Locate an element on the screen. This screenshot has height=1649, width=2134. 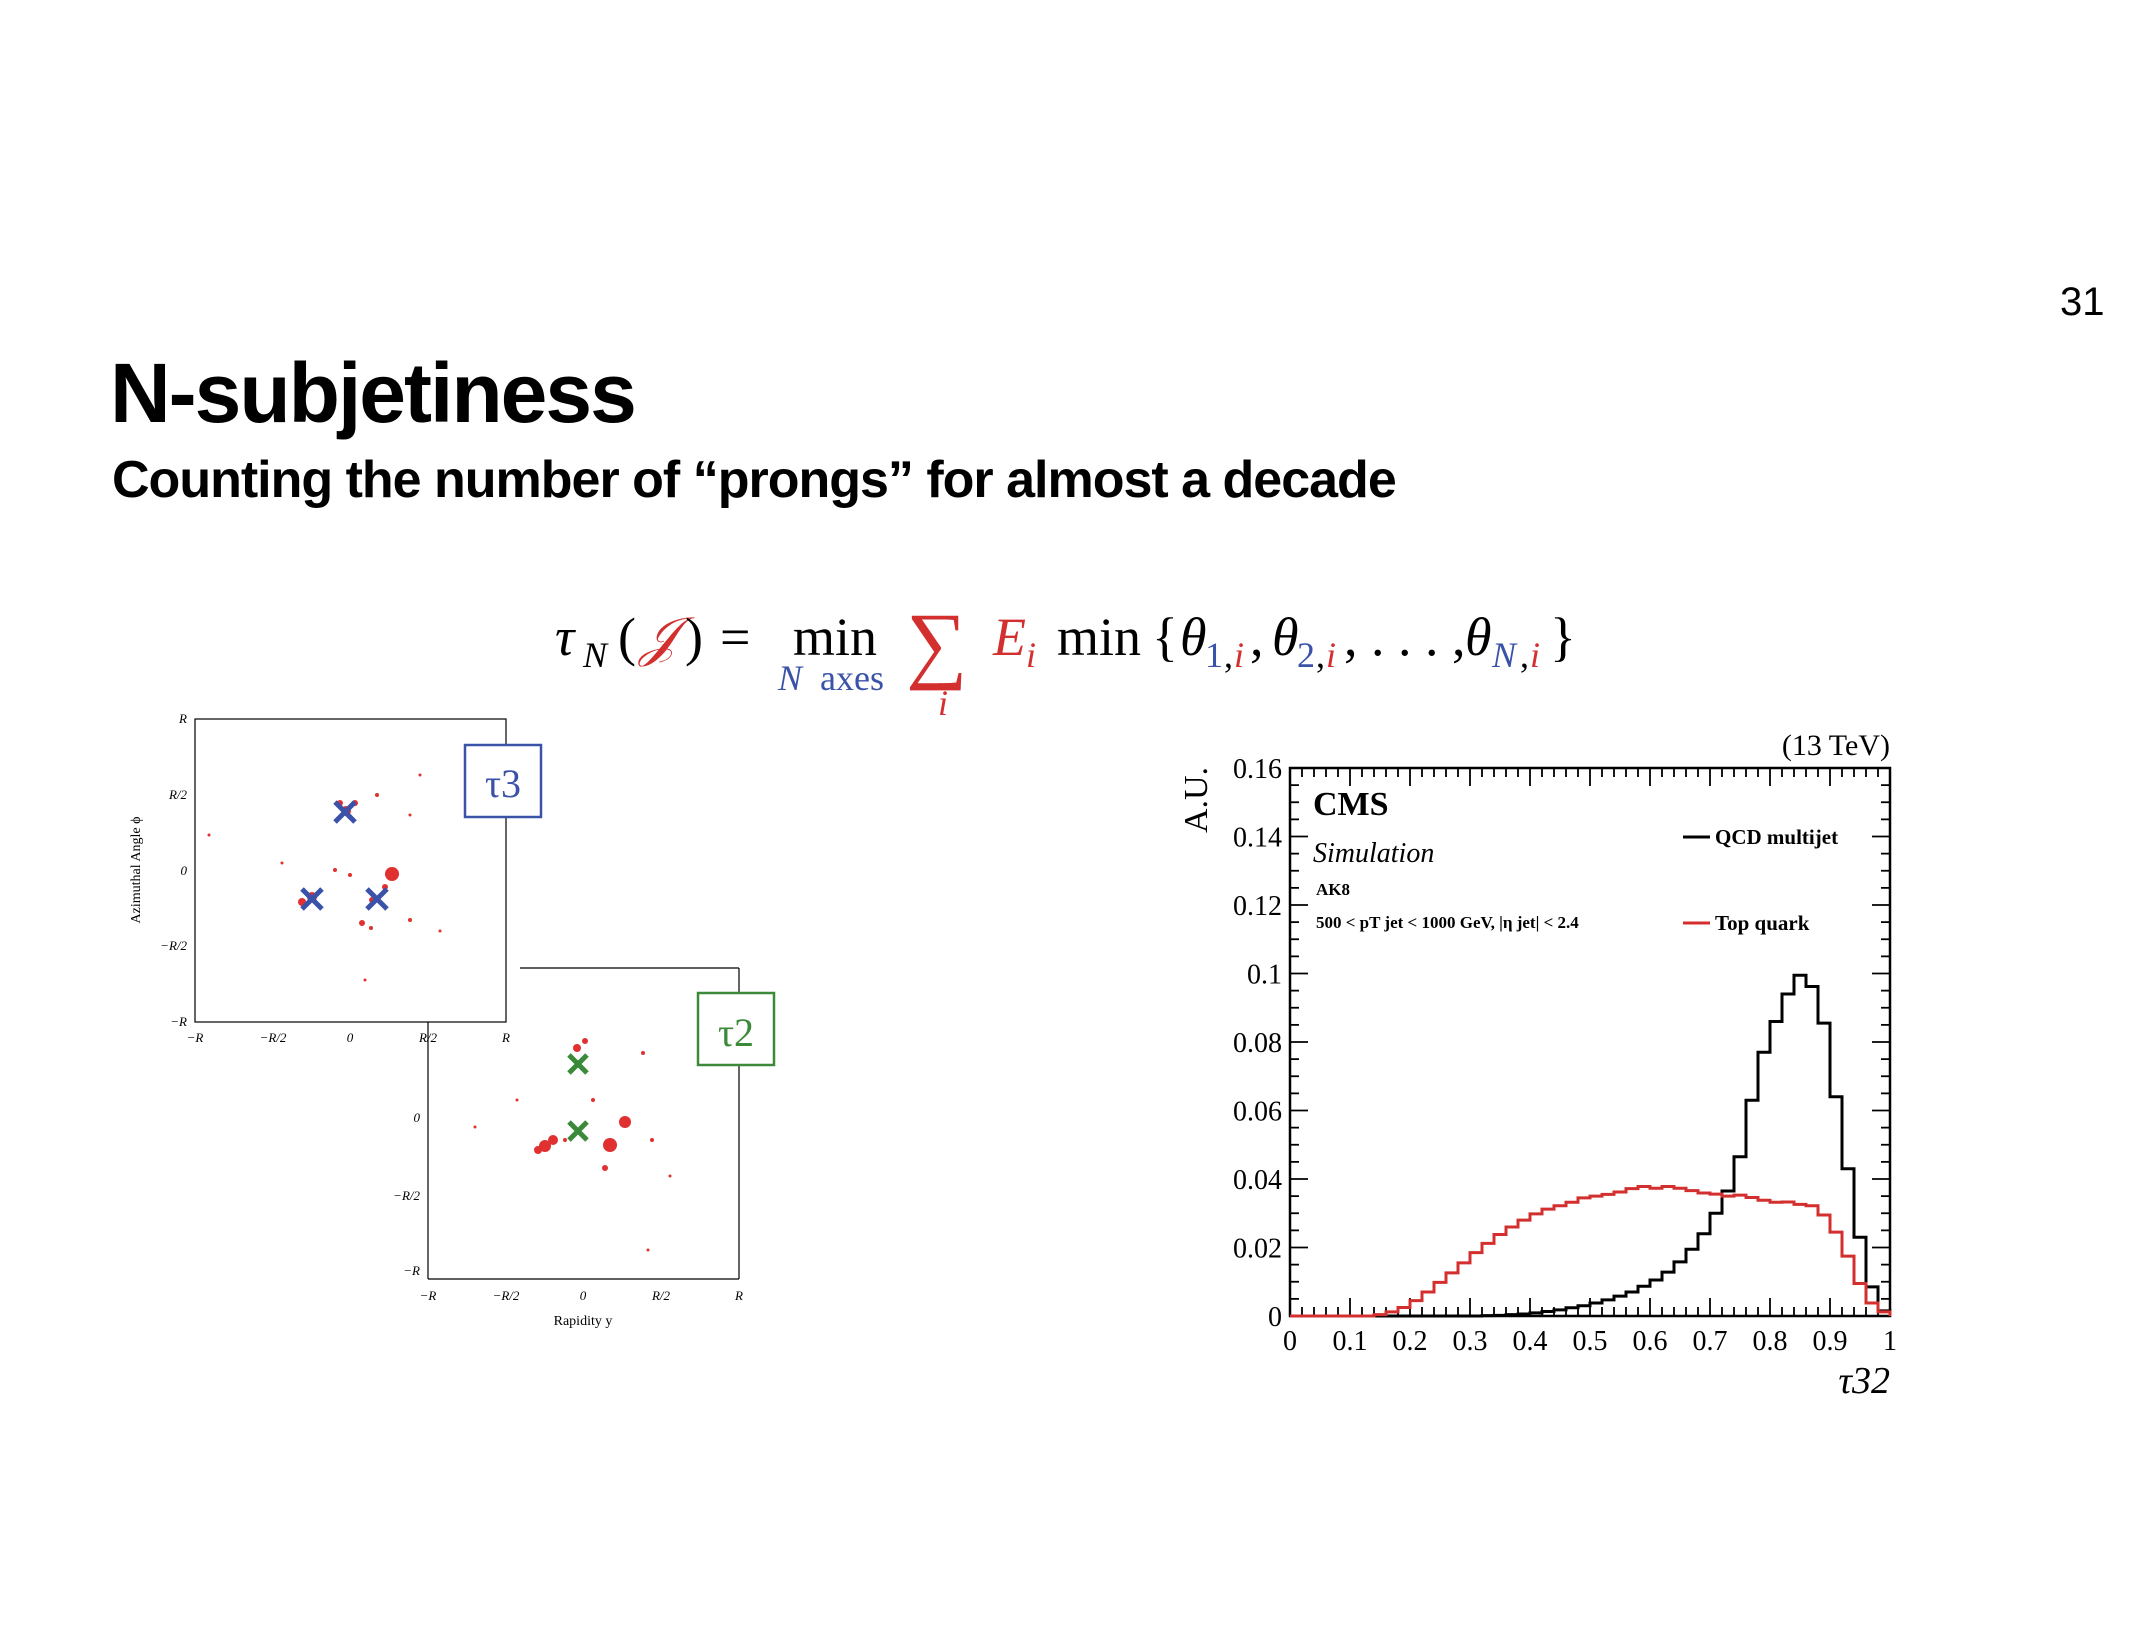
azimuthal-axis-label: Azimuthal Angle ϕ is located at coordinates (136, 870).